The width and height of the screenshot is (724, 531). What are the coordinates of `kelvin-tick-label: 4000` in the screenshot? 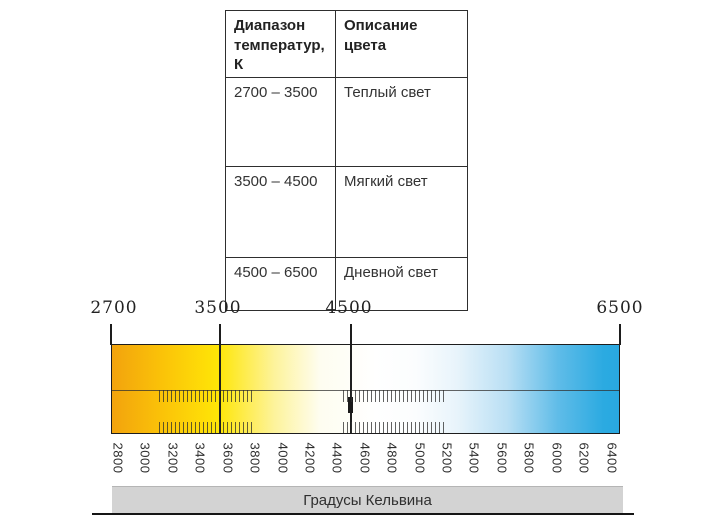 It's located at (283, 458).